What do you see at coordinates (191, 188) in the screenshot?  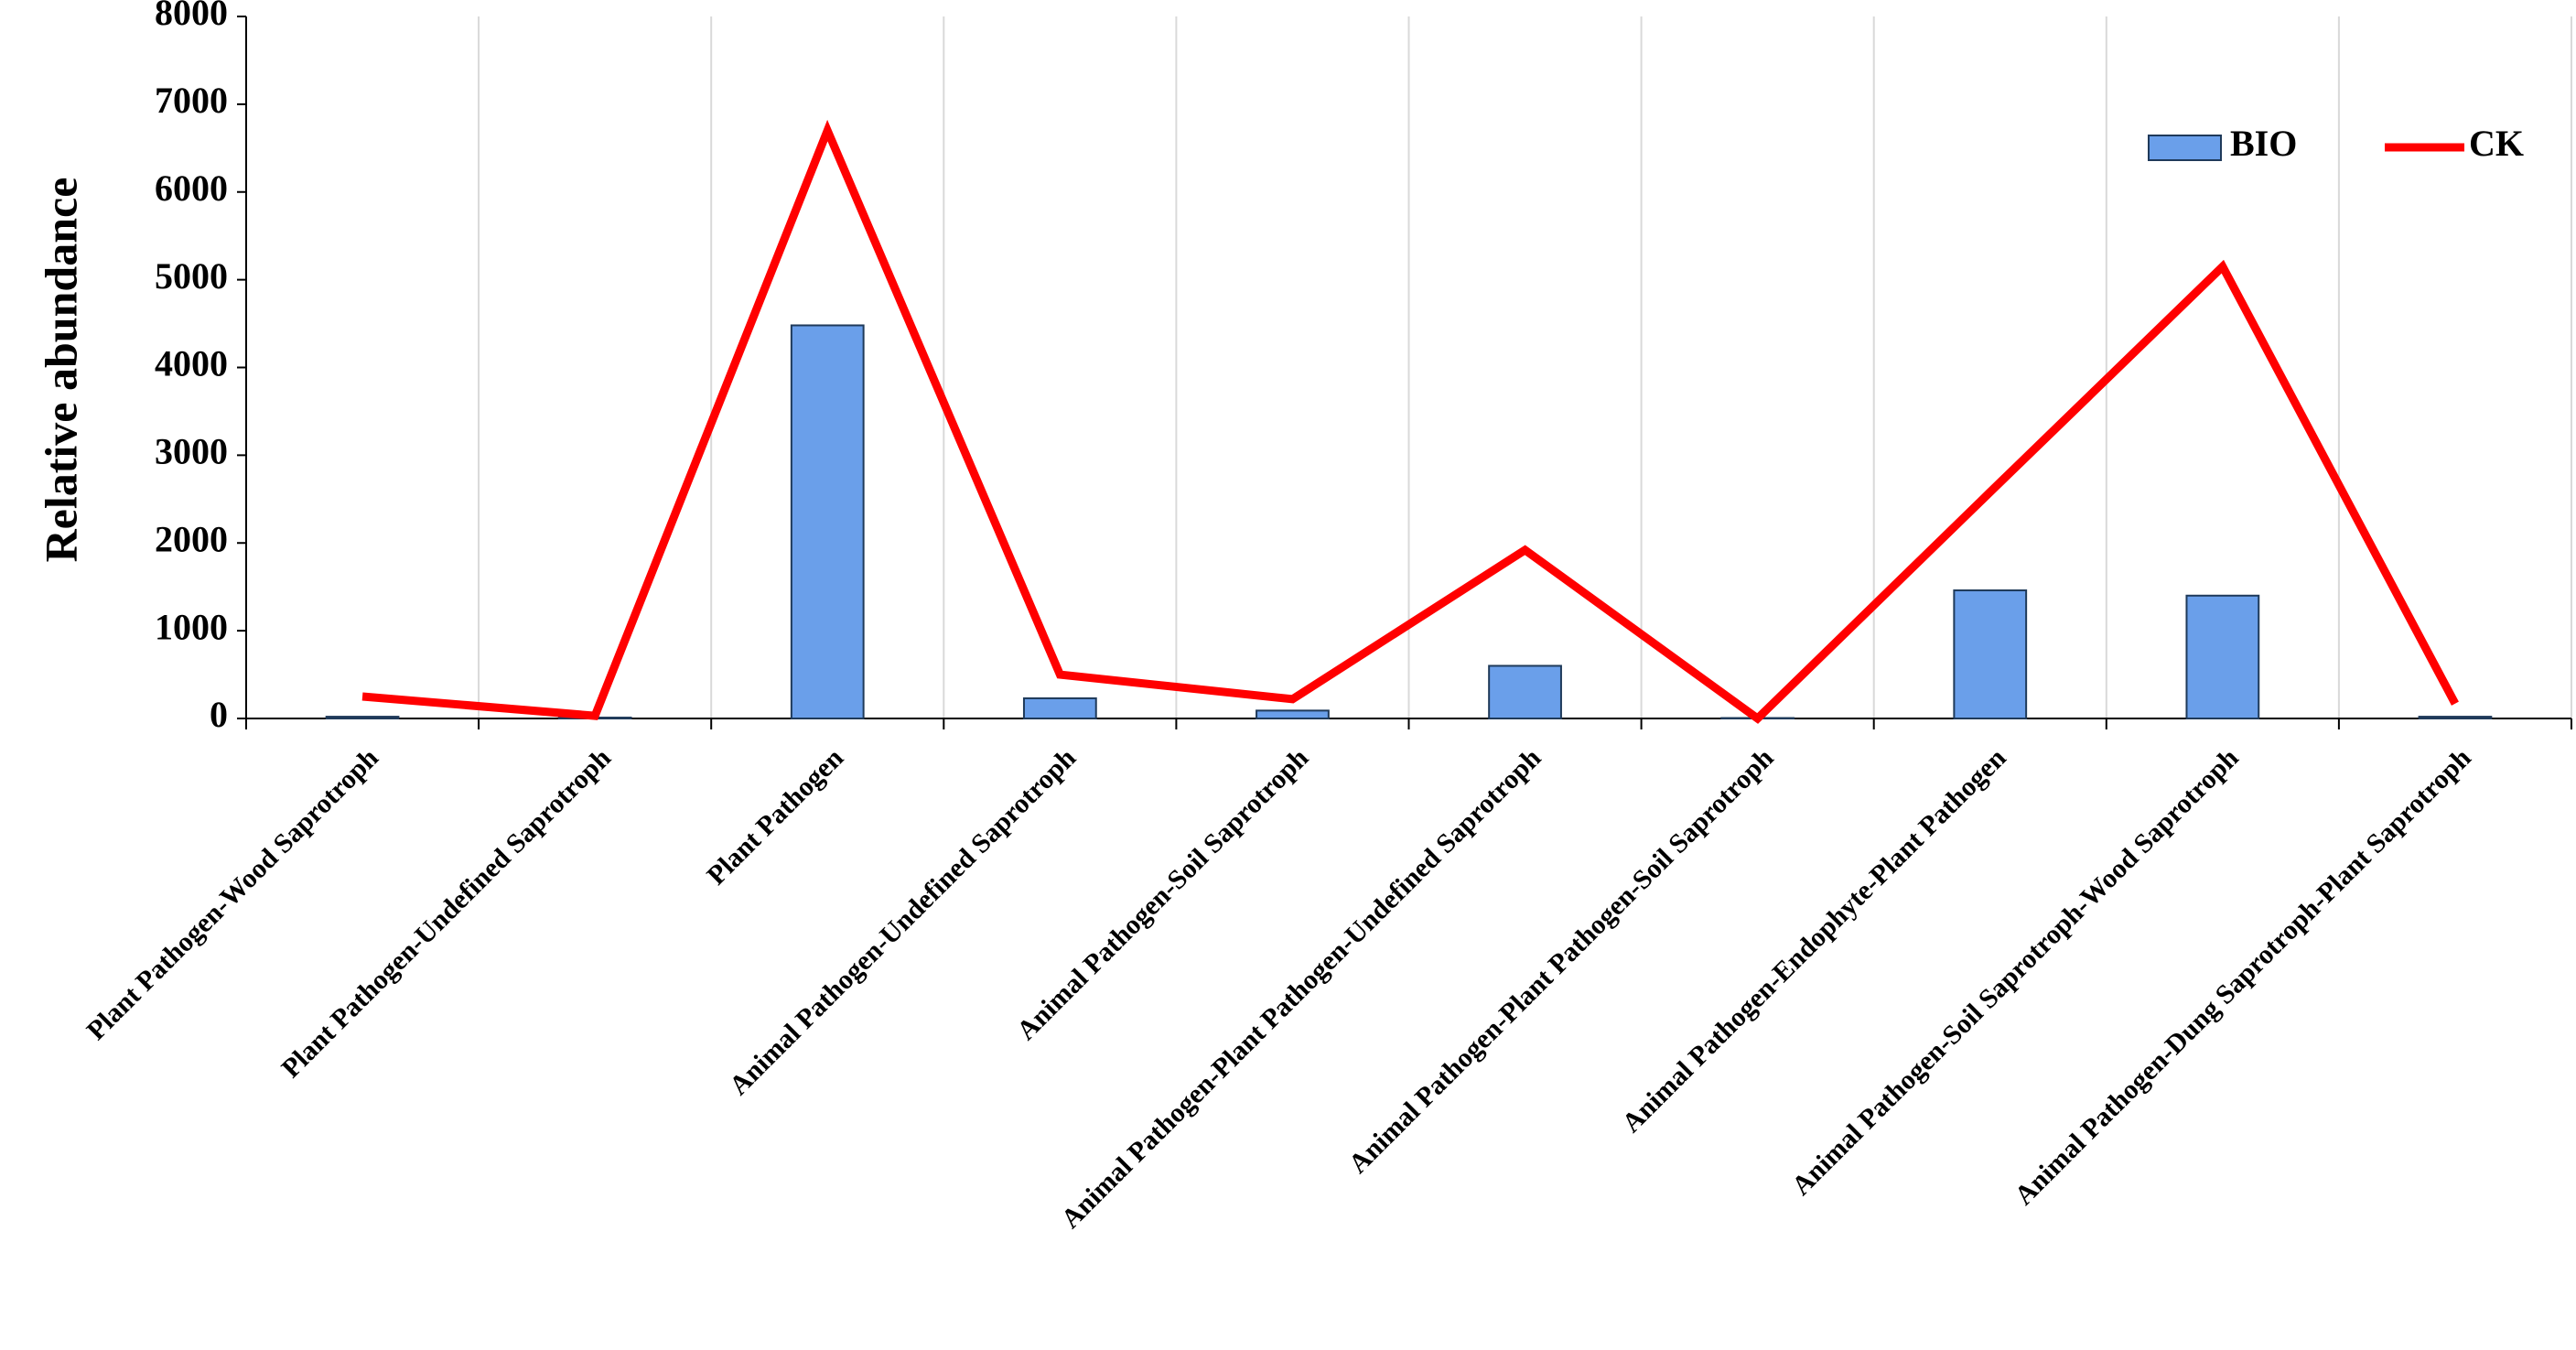 I see `y-tick-label: 6000` at bounding box center [191, 188].